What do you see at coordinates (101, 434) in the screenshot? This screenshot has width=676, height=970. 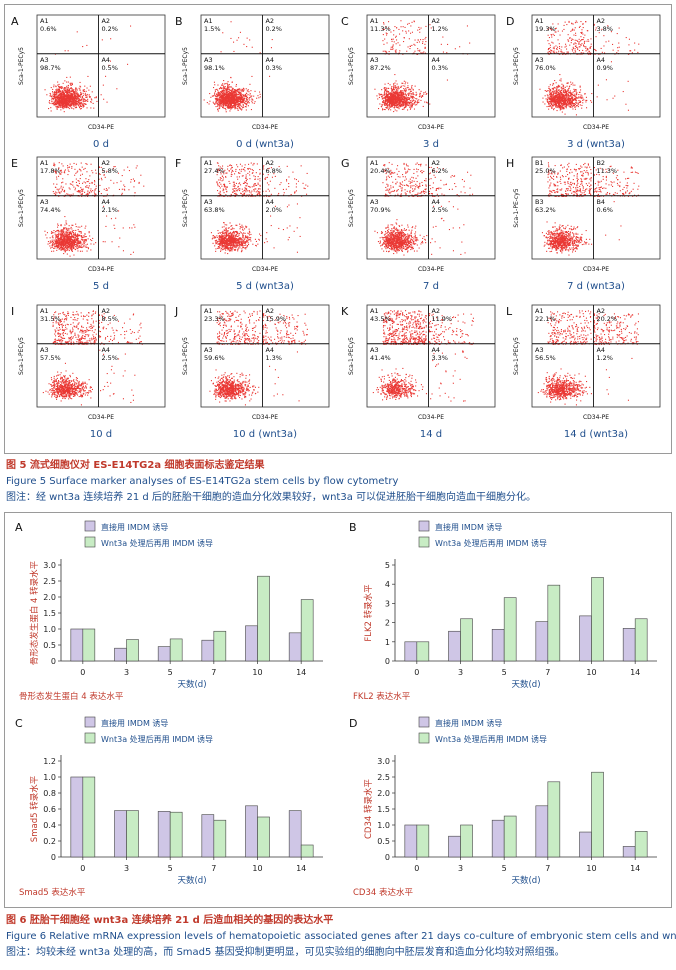 I see `panel-label: 10 d` at bounding box center [101, 434].